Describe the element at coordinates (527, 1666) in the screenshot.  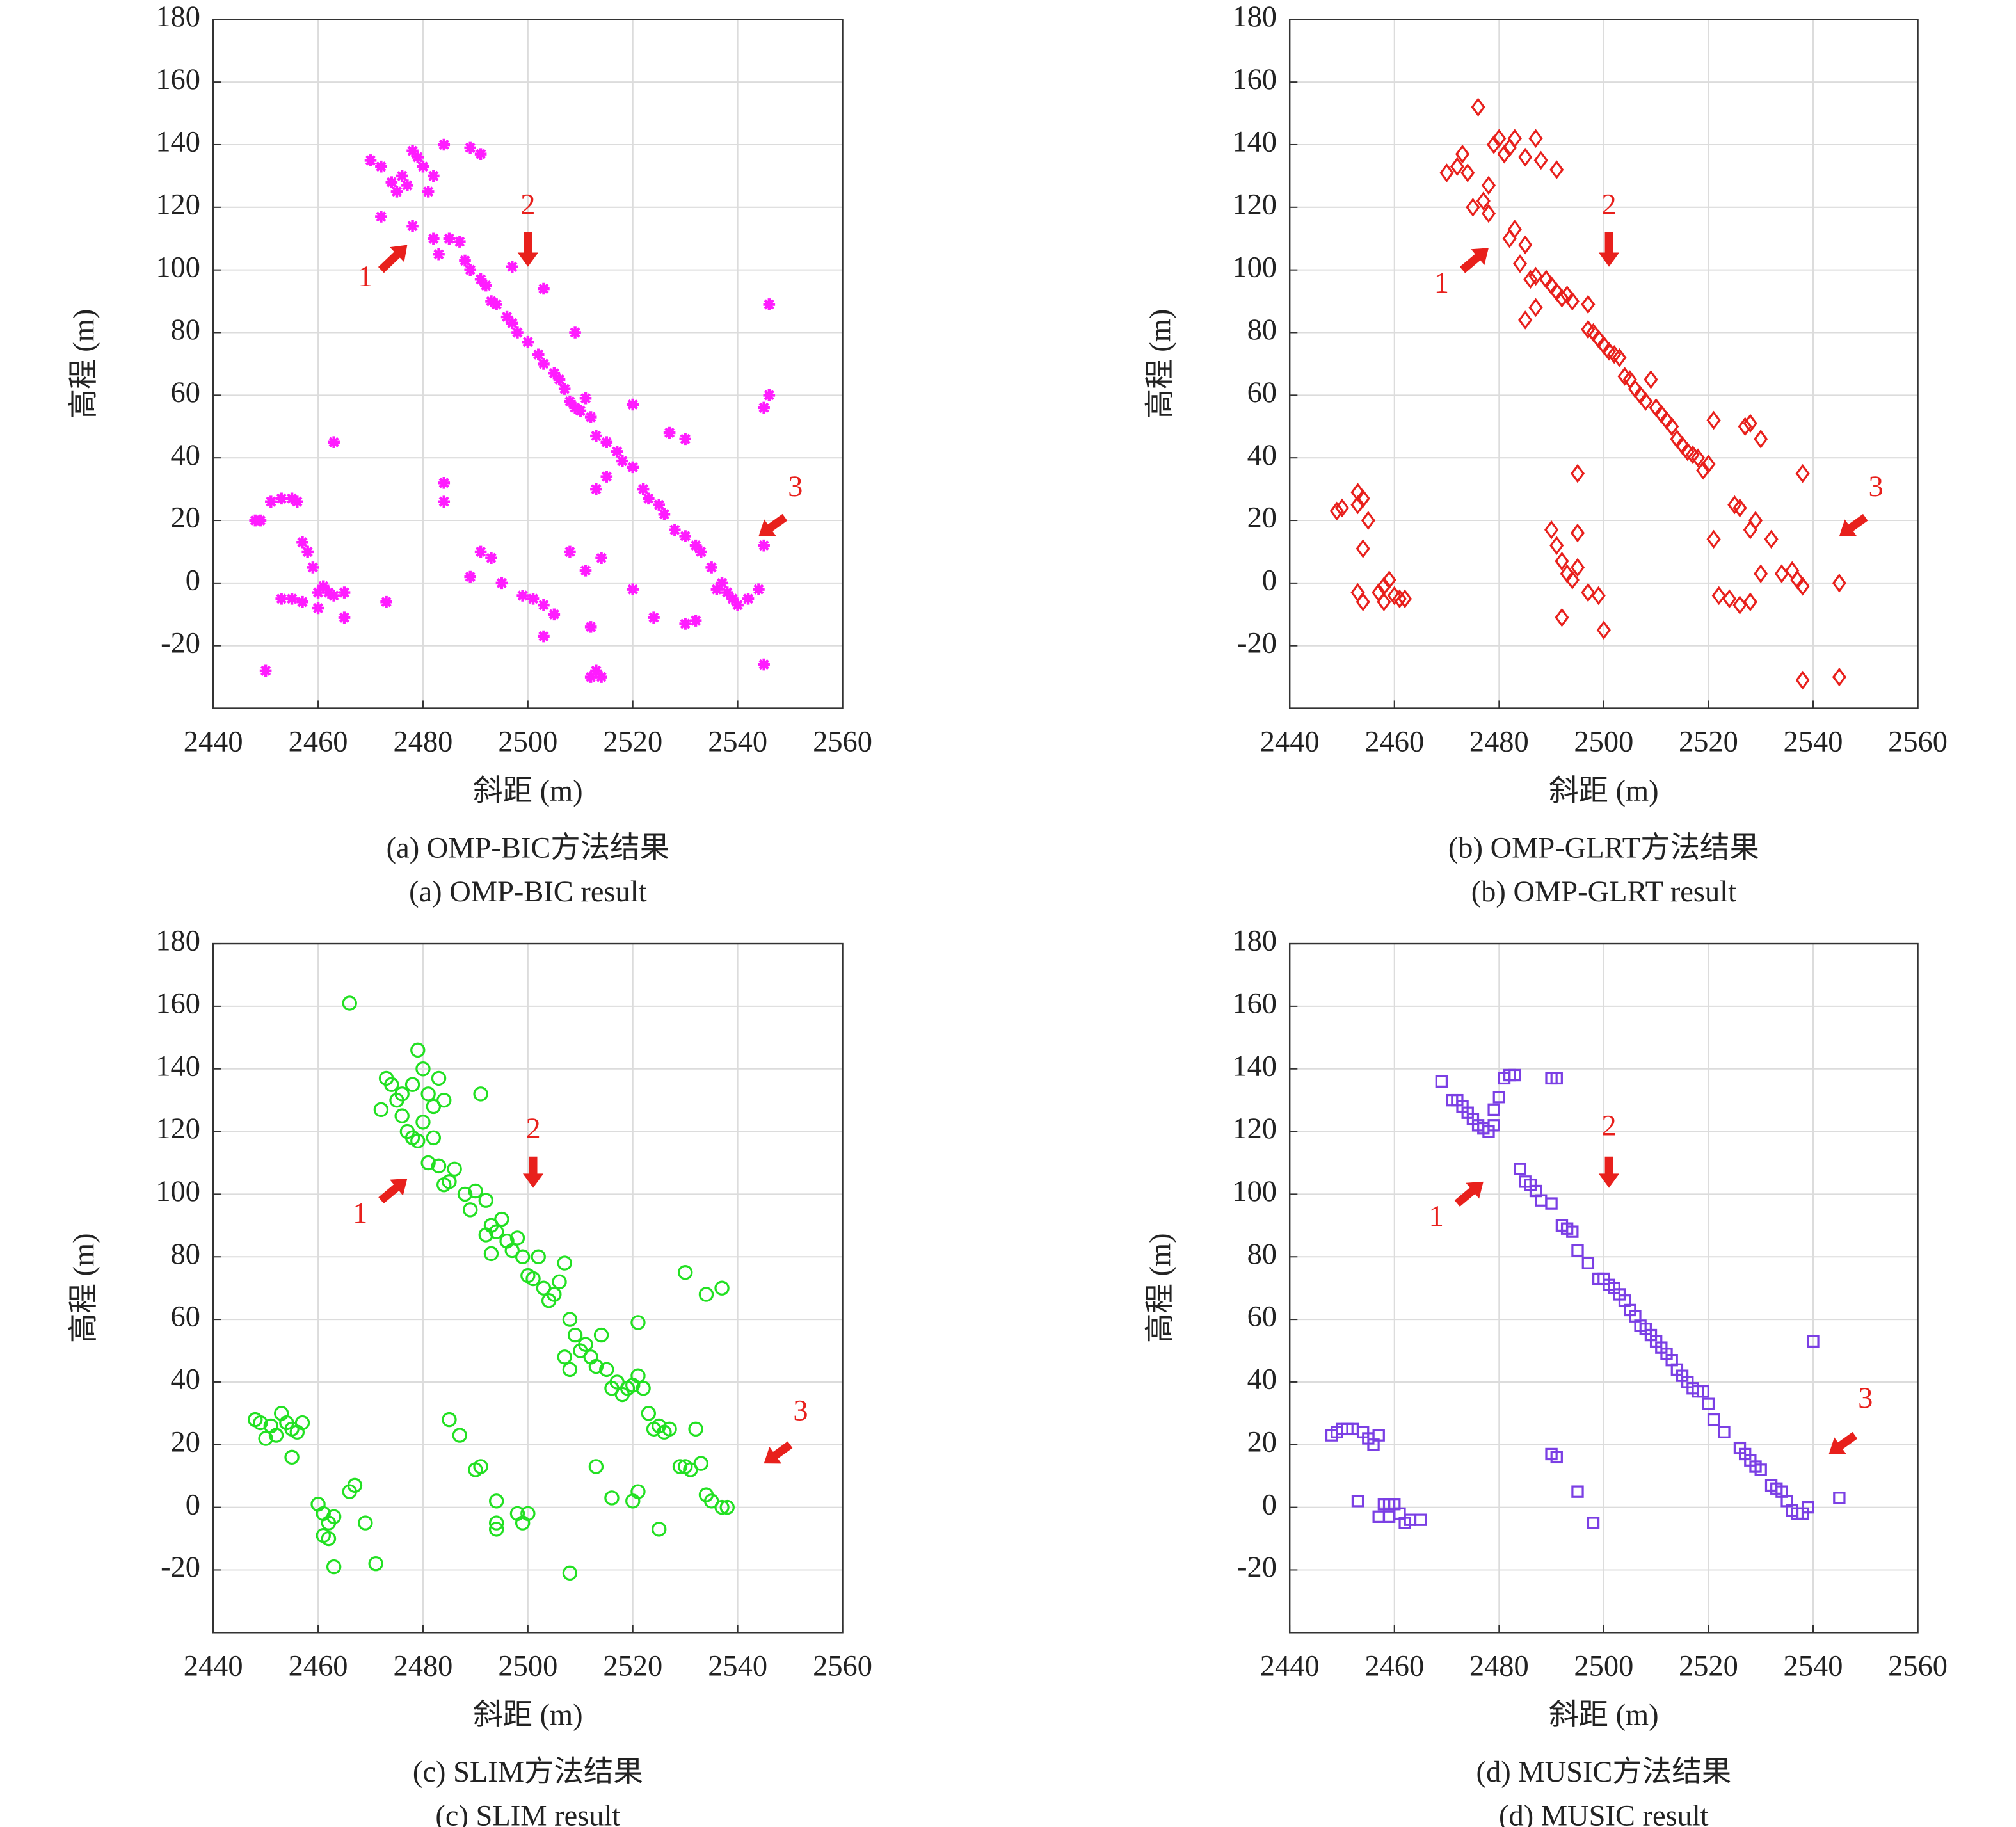
I see `x-tick-label: 2500` at that location.